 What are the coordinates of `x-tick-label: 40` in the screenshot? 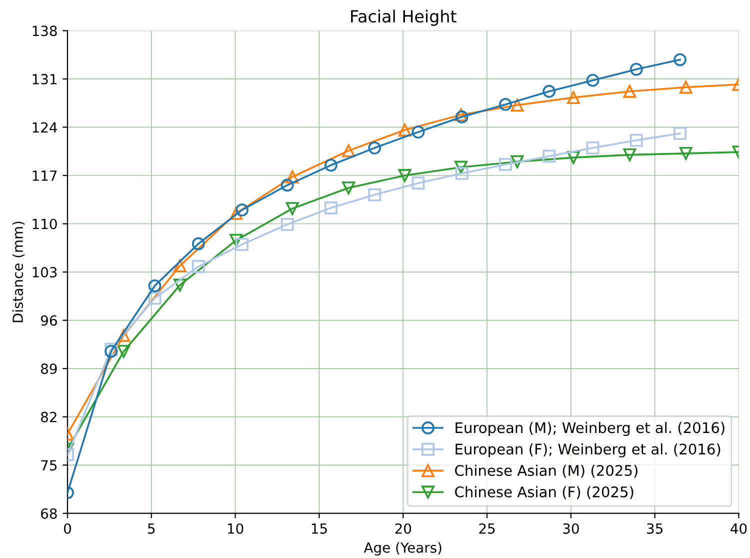 It's located at (738, 528).